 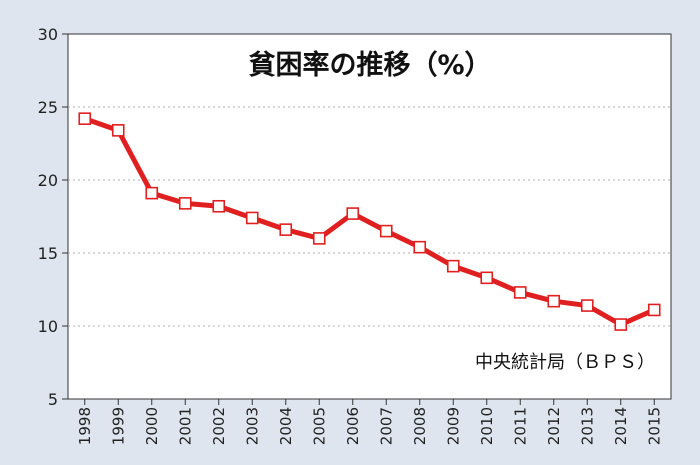 What do you see at coordinates (85, 118) in the screenshot?
I see `point-1998` at bounding box center [85, 118].